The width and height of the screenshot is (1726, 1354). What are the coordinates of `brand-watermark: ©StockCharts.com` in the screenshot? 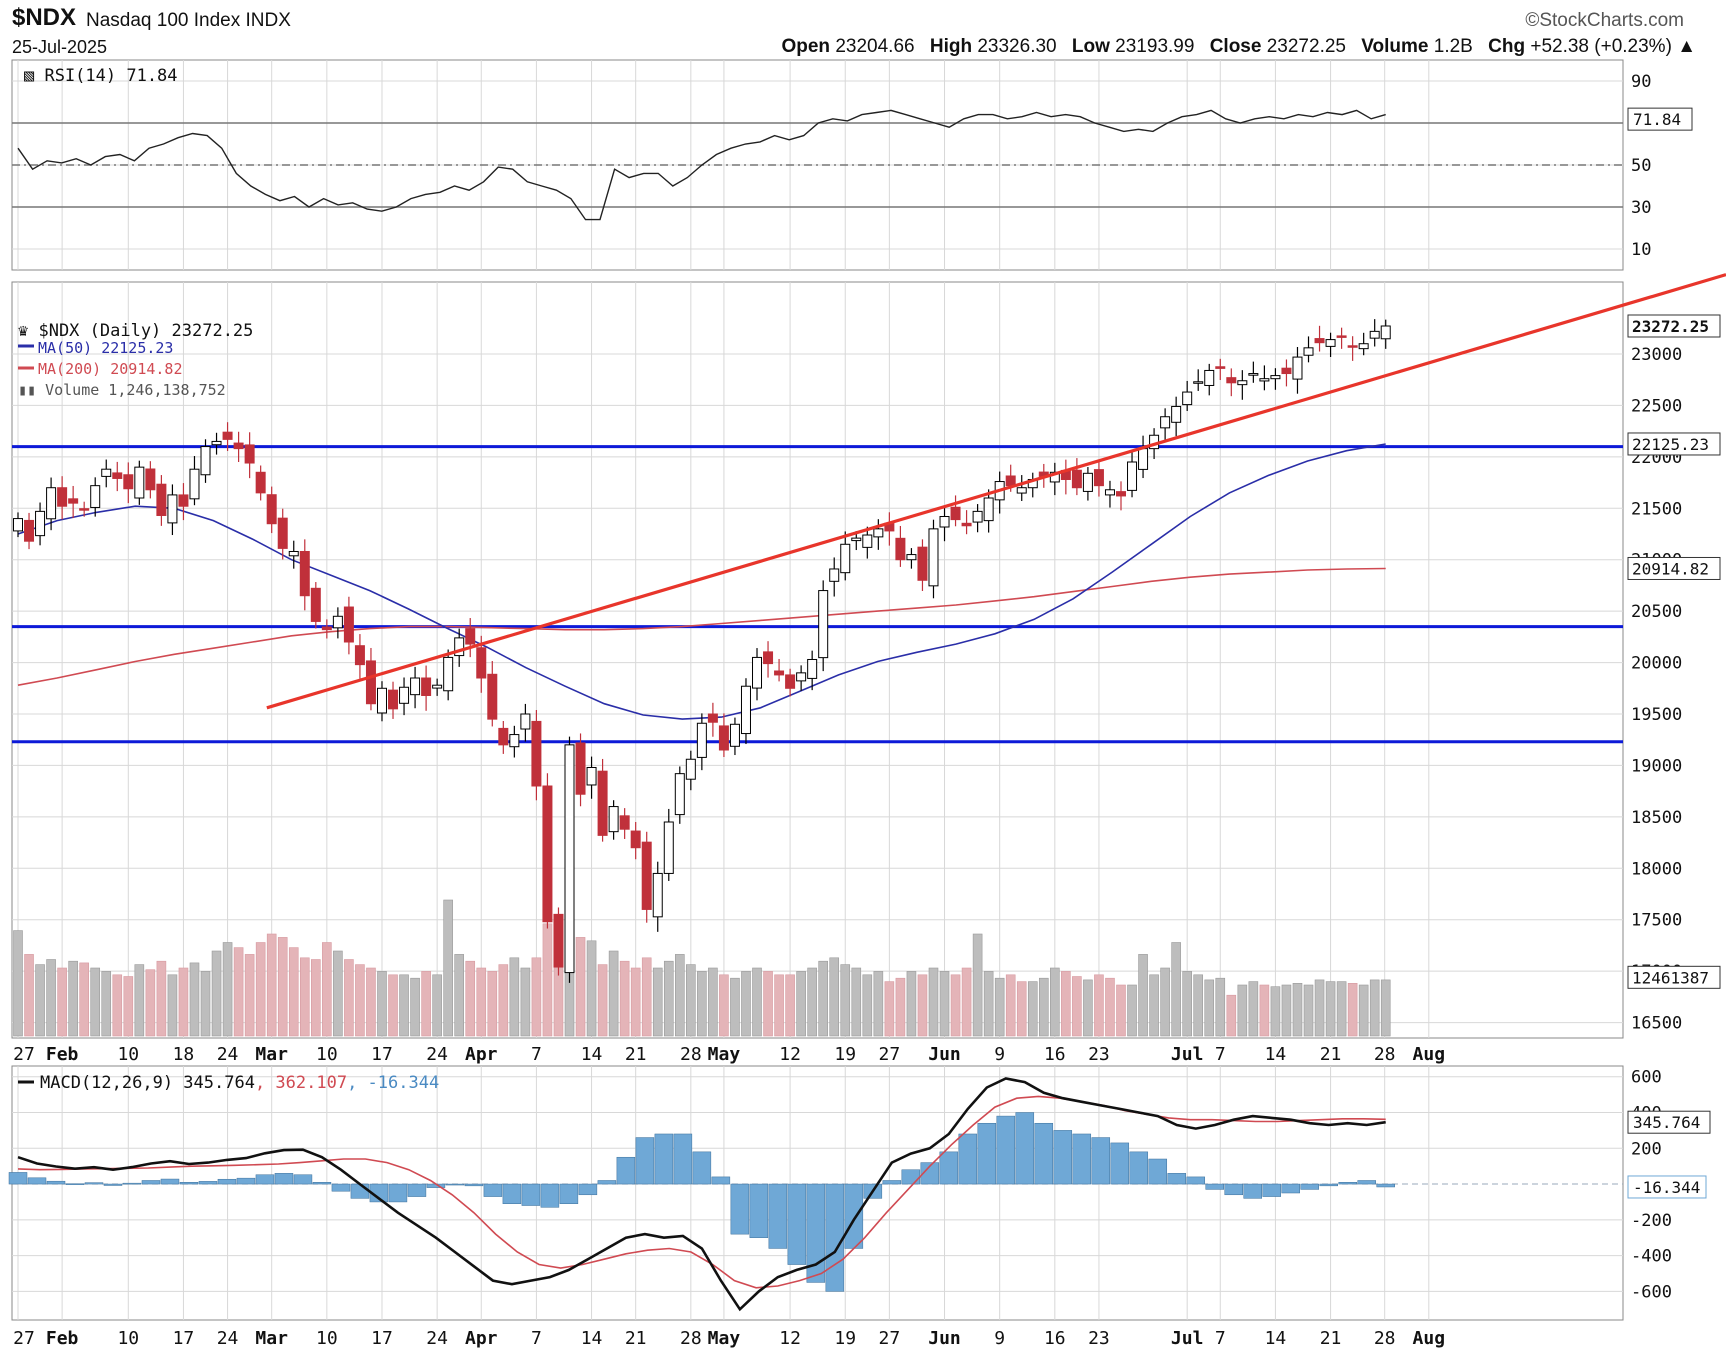 It's located at (1604, 20).